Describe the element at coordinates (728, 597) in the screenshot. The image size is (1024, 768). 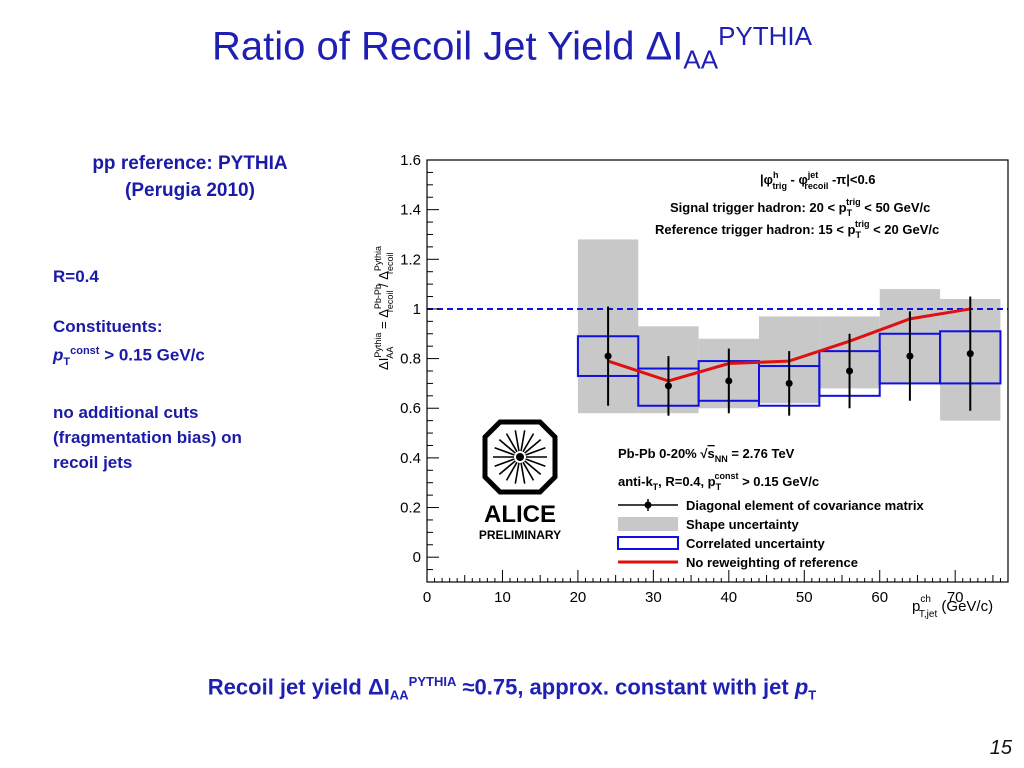
I see `x-tick-label-40: 40` at that location.